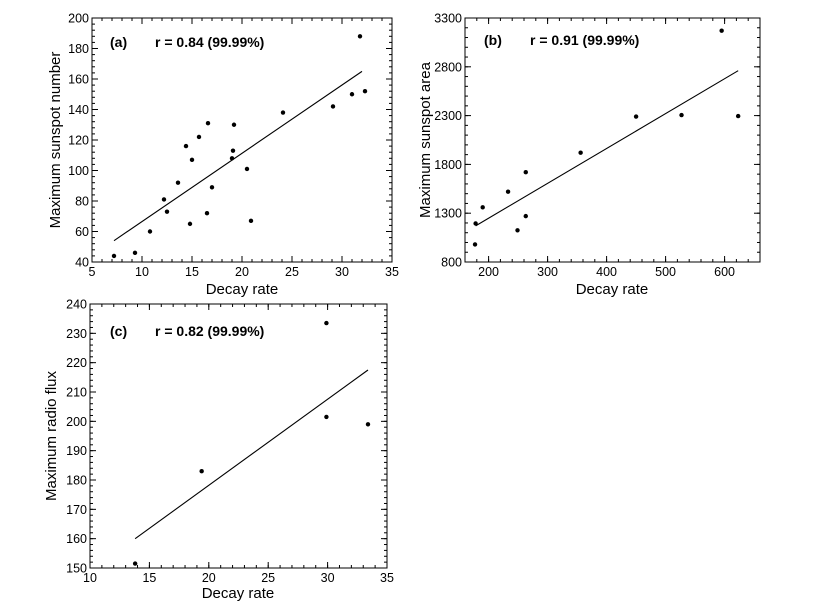 The image size is (830, 605). I want to click on y-tick-label: 3300, so click(448, 19).